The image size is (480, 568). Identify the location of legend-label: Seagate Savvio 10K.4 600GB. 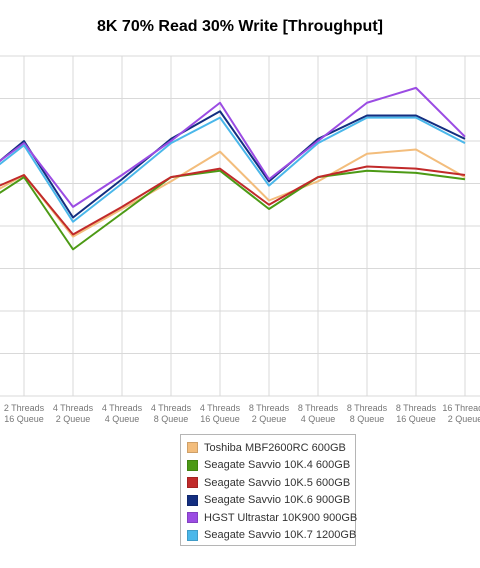
(277, 465).